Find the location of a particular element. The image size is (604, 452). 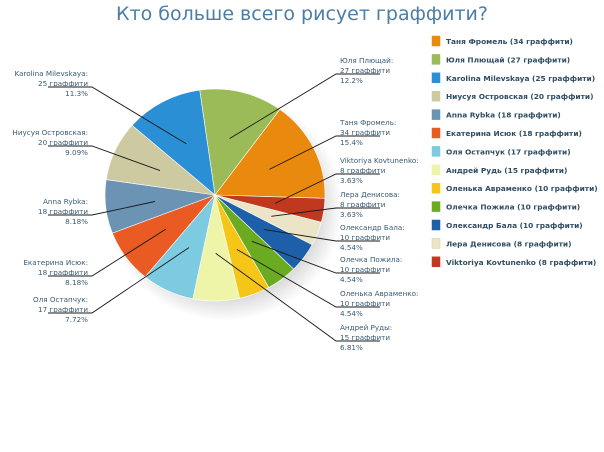

slice-label-name: Ниусуя Островская: is located at coordinates (50, 132).